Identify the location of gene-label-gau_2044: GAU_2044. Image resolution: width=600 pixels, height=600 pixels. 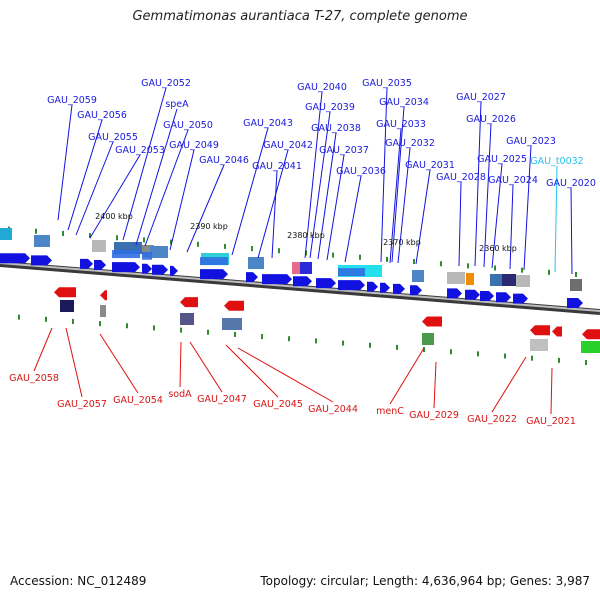
(333, 409).